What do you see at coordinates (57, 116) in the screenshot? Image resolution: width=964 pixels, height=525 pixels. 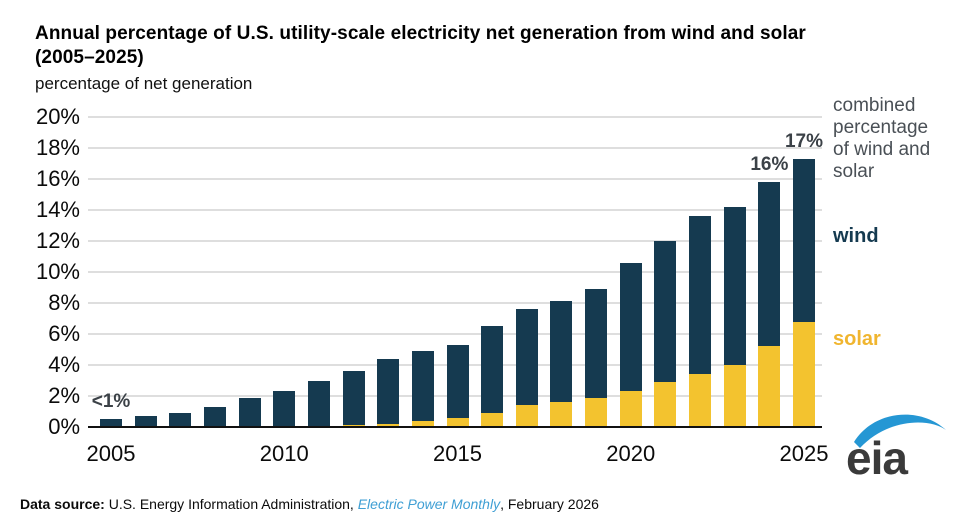 I see `y-axis-tick-label: 20%` at bounding box center [57, 116].